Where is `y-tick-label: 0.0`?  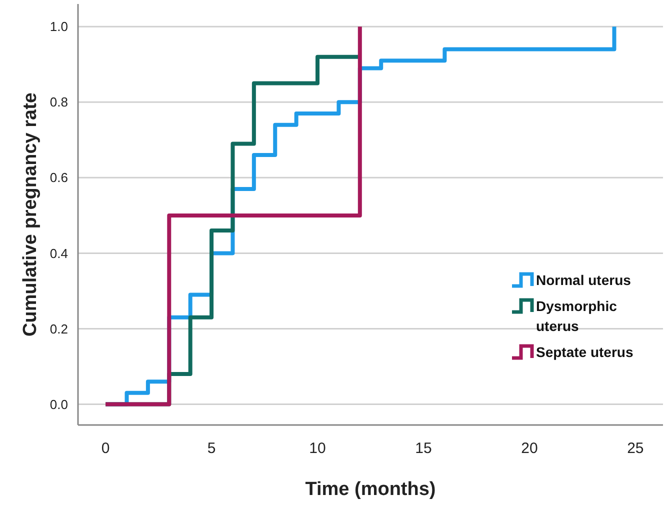
y-tick-label: 0.0 is located at coordinates (59, 404).